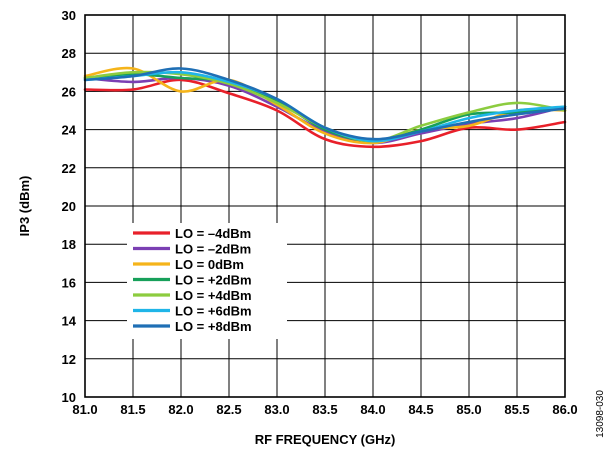 This screenshot has width=612, height=453. What do you see at coordinates (516, 409) in the screenshot?
I see `x-tick-label: 85.5` at bounding box center [516, 409].